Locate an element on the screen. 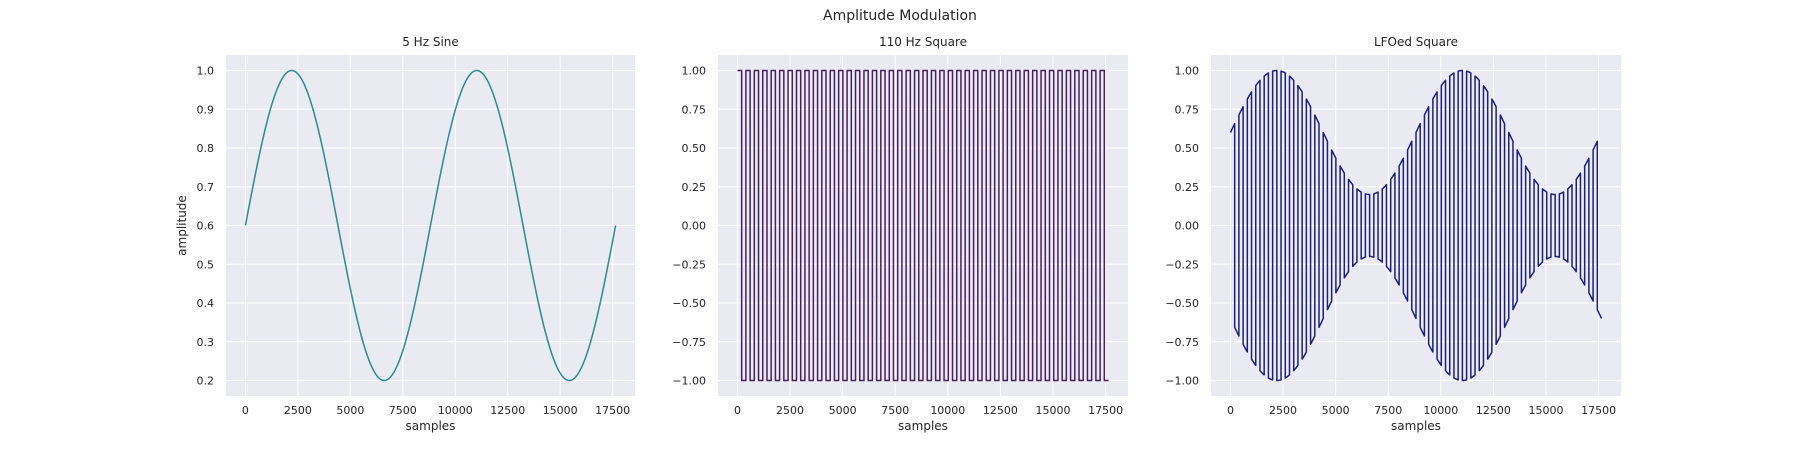 This screenshot has width=1800, height=450. y-tick-label: 1.0 is located at coordinates (206, 71).